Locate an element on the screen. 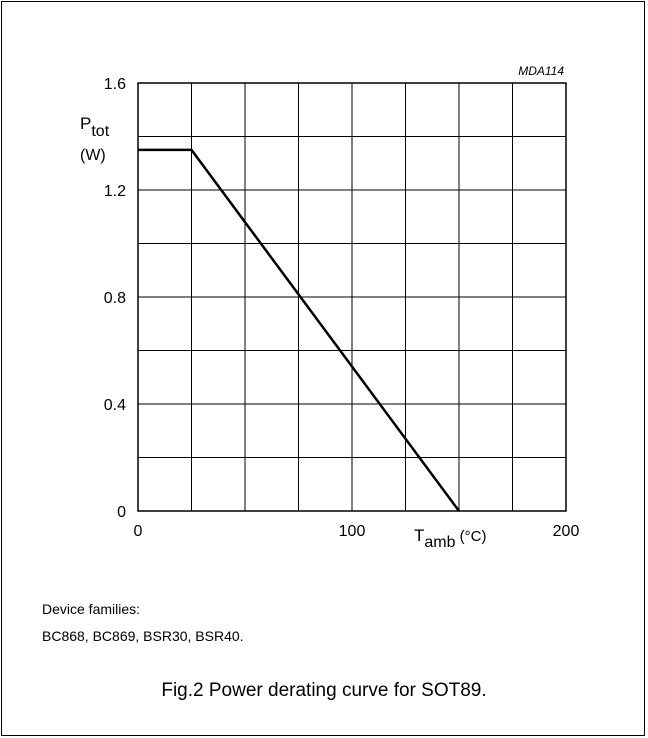 Image resolution: width=648 pixels, height=738 pixels. x-axis-label: Tamb (°C) is located at coordinates (450, 538).